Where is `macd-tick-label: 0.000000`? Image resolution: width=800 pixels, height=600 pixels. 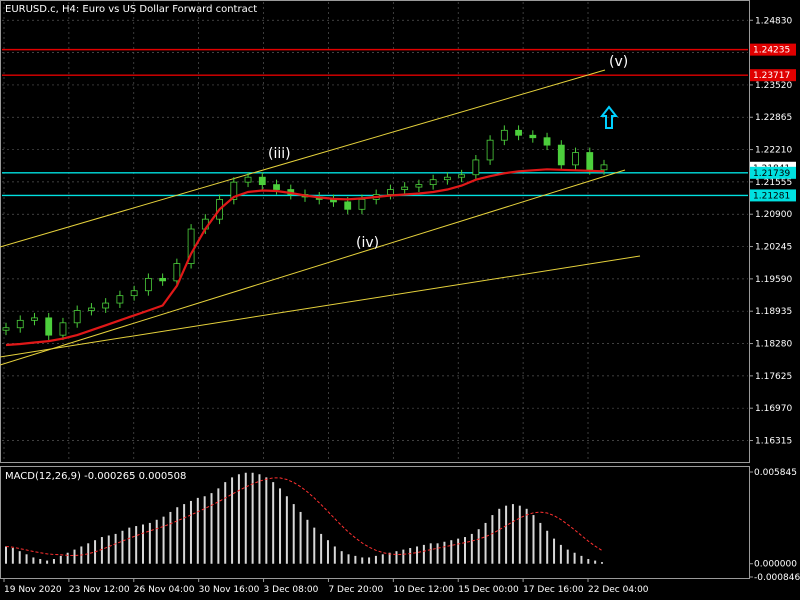
macd-tick-label: 0.000000 is located at coordinates (775, 565).